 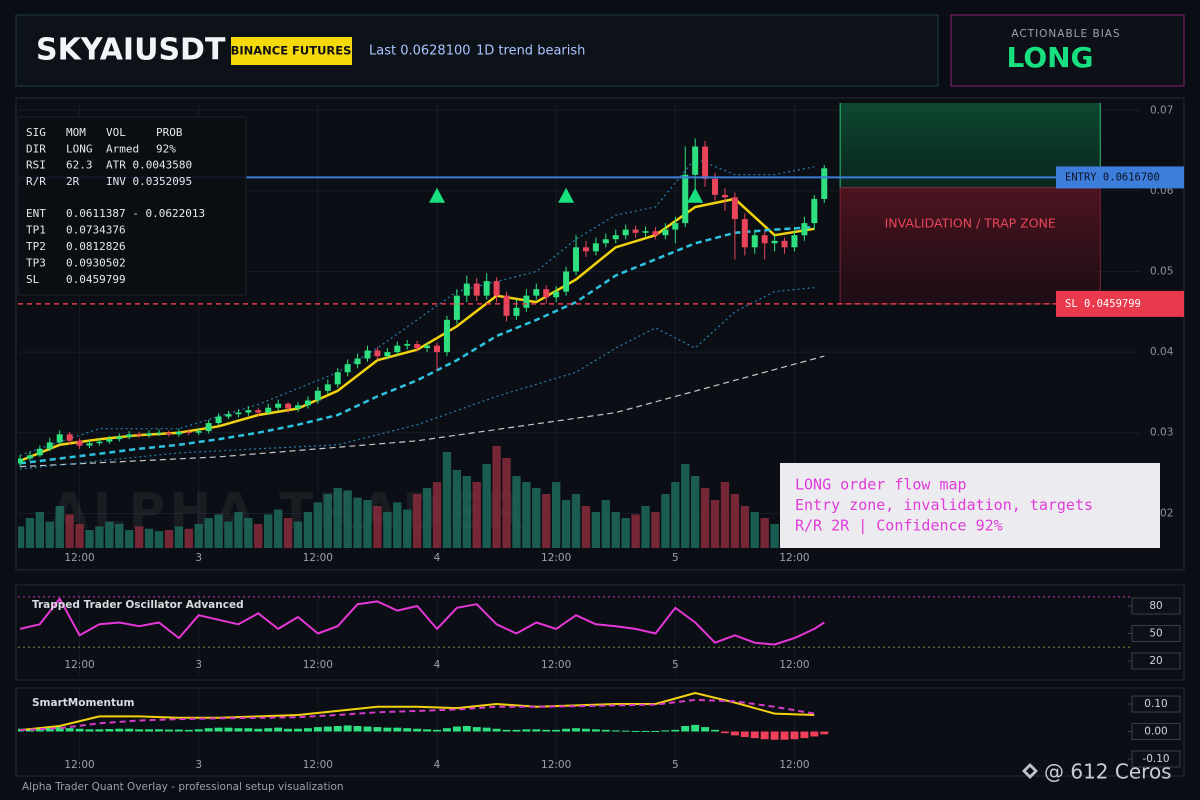 What do you see at coordinates (96, 263) in the screenshot?
I see `level-cell: 0.0930502` at bounding box center [96, 263].